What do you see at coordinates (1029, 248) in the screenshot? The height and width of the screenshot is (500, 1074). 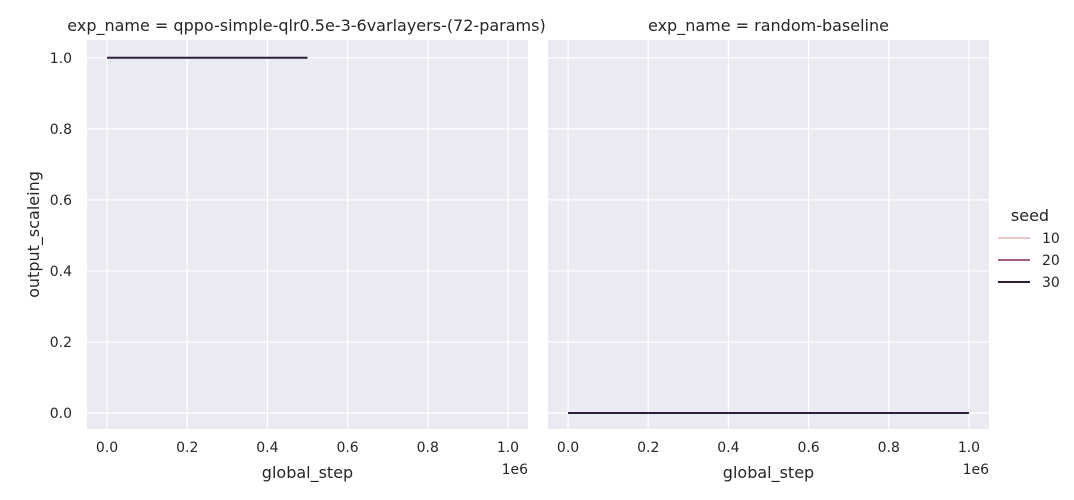 I see `legend: seed 10 20 30` at bounding box center [1029, 248].